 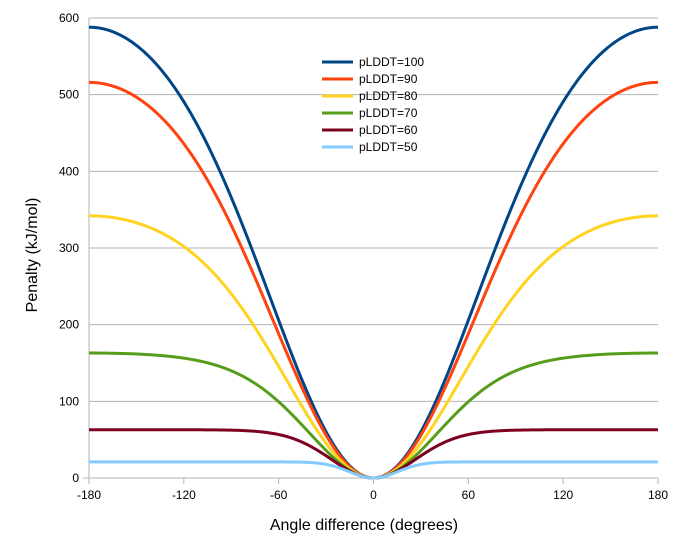 I want to click on legend-label: pLDDT=90, so click(x=388, y=79).